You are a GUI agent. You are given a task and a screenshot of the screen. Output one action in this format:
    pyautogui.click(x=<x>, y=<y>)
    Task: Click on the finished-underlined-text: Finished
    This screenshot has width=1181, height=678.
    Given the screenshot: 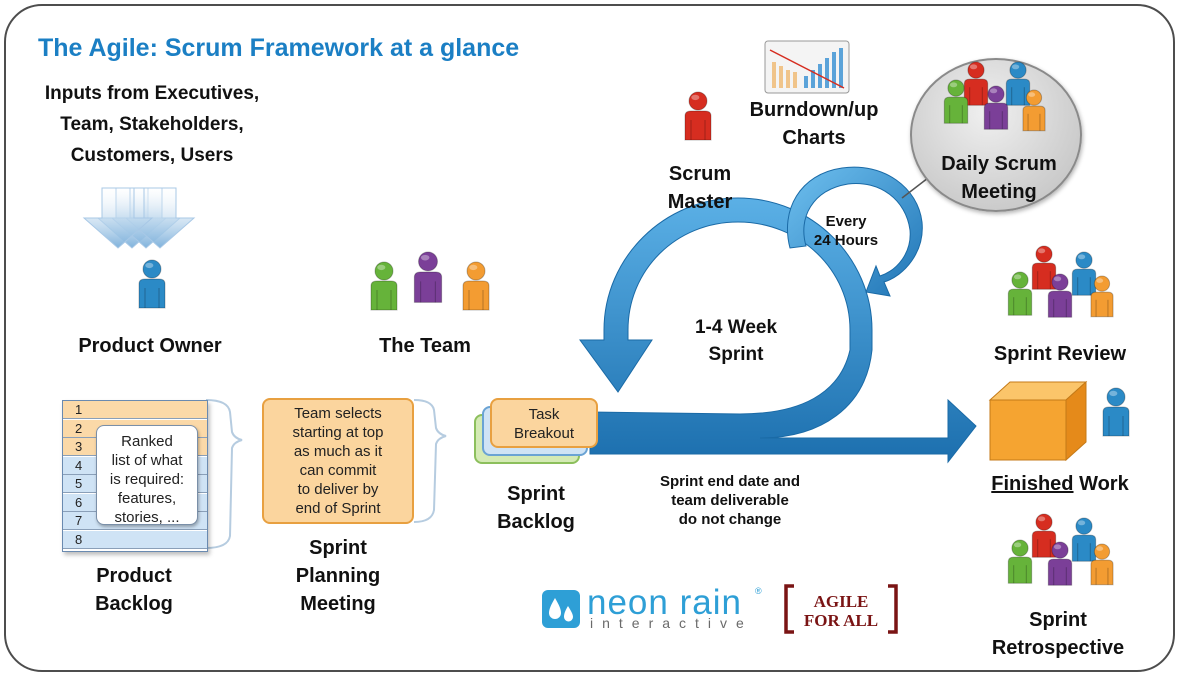 What is the action you would take?
    pyautogui.click(x=1032, y=484)
    